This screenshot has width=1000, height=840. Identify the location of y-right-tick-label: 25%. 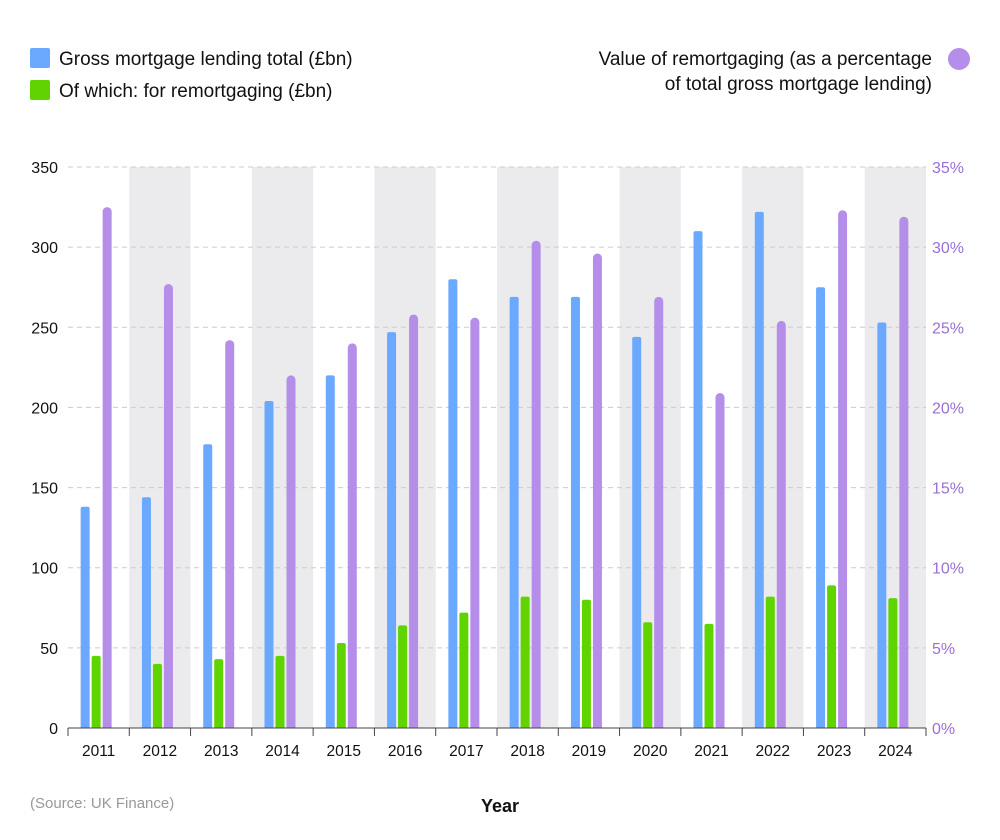
(948, 328).